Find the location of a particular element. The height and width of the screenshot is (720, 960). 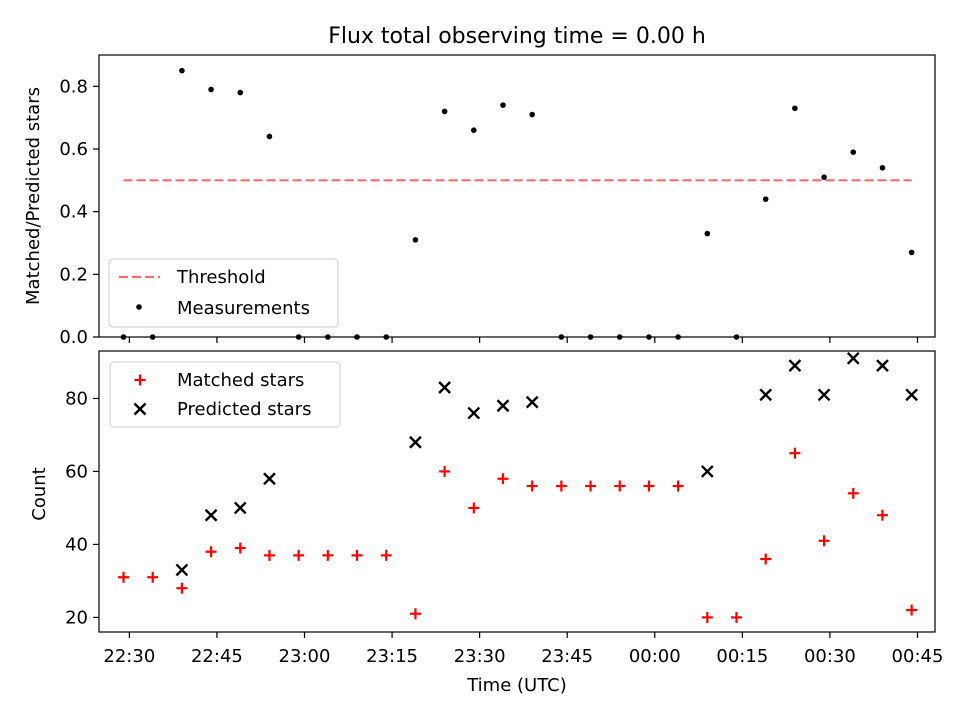

top-y-tick-label: 0.6 is located at coordinates (73, 149).